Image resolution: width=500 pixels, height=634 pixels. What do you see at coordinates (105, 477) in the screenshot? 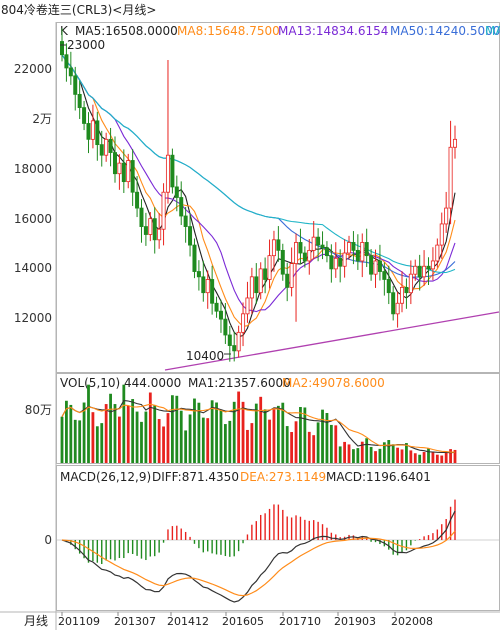
I see `macd-legend: MACD(26,12,9)` at bounding box center [105, 477].